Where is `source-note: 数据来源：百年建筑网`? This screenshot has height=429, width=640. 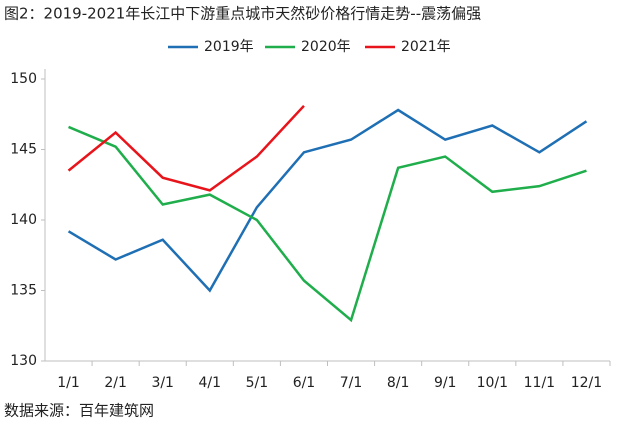
source-note: 数据来源：百年建筑网 is located at coordinates (79, 411).